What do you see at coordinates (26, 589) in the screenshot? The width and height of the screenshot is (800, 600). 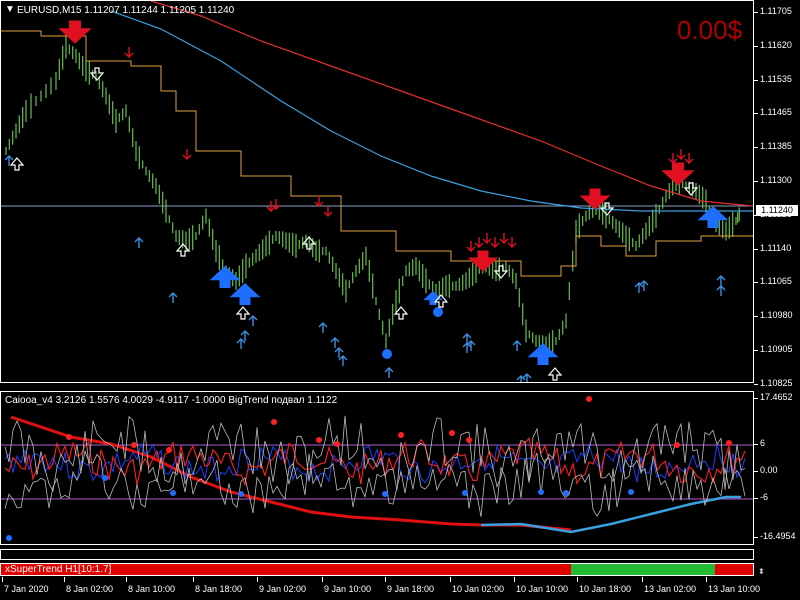 I see `time-axis-label: 7 Jan 2020` at bounding box center [26, 589].